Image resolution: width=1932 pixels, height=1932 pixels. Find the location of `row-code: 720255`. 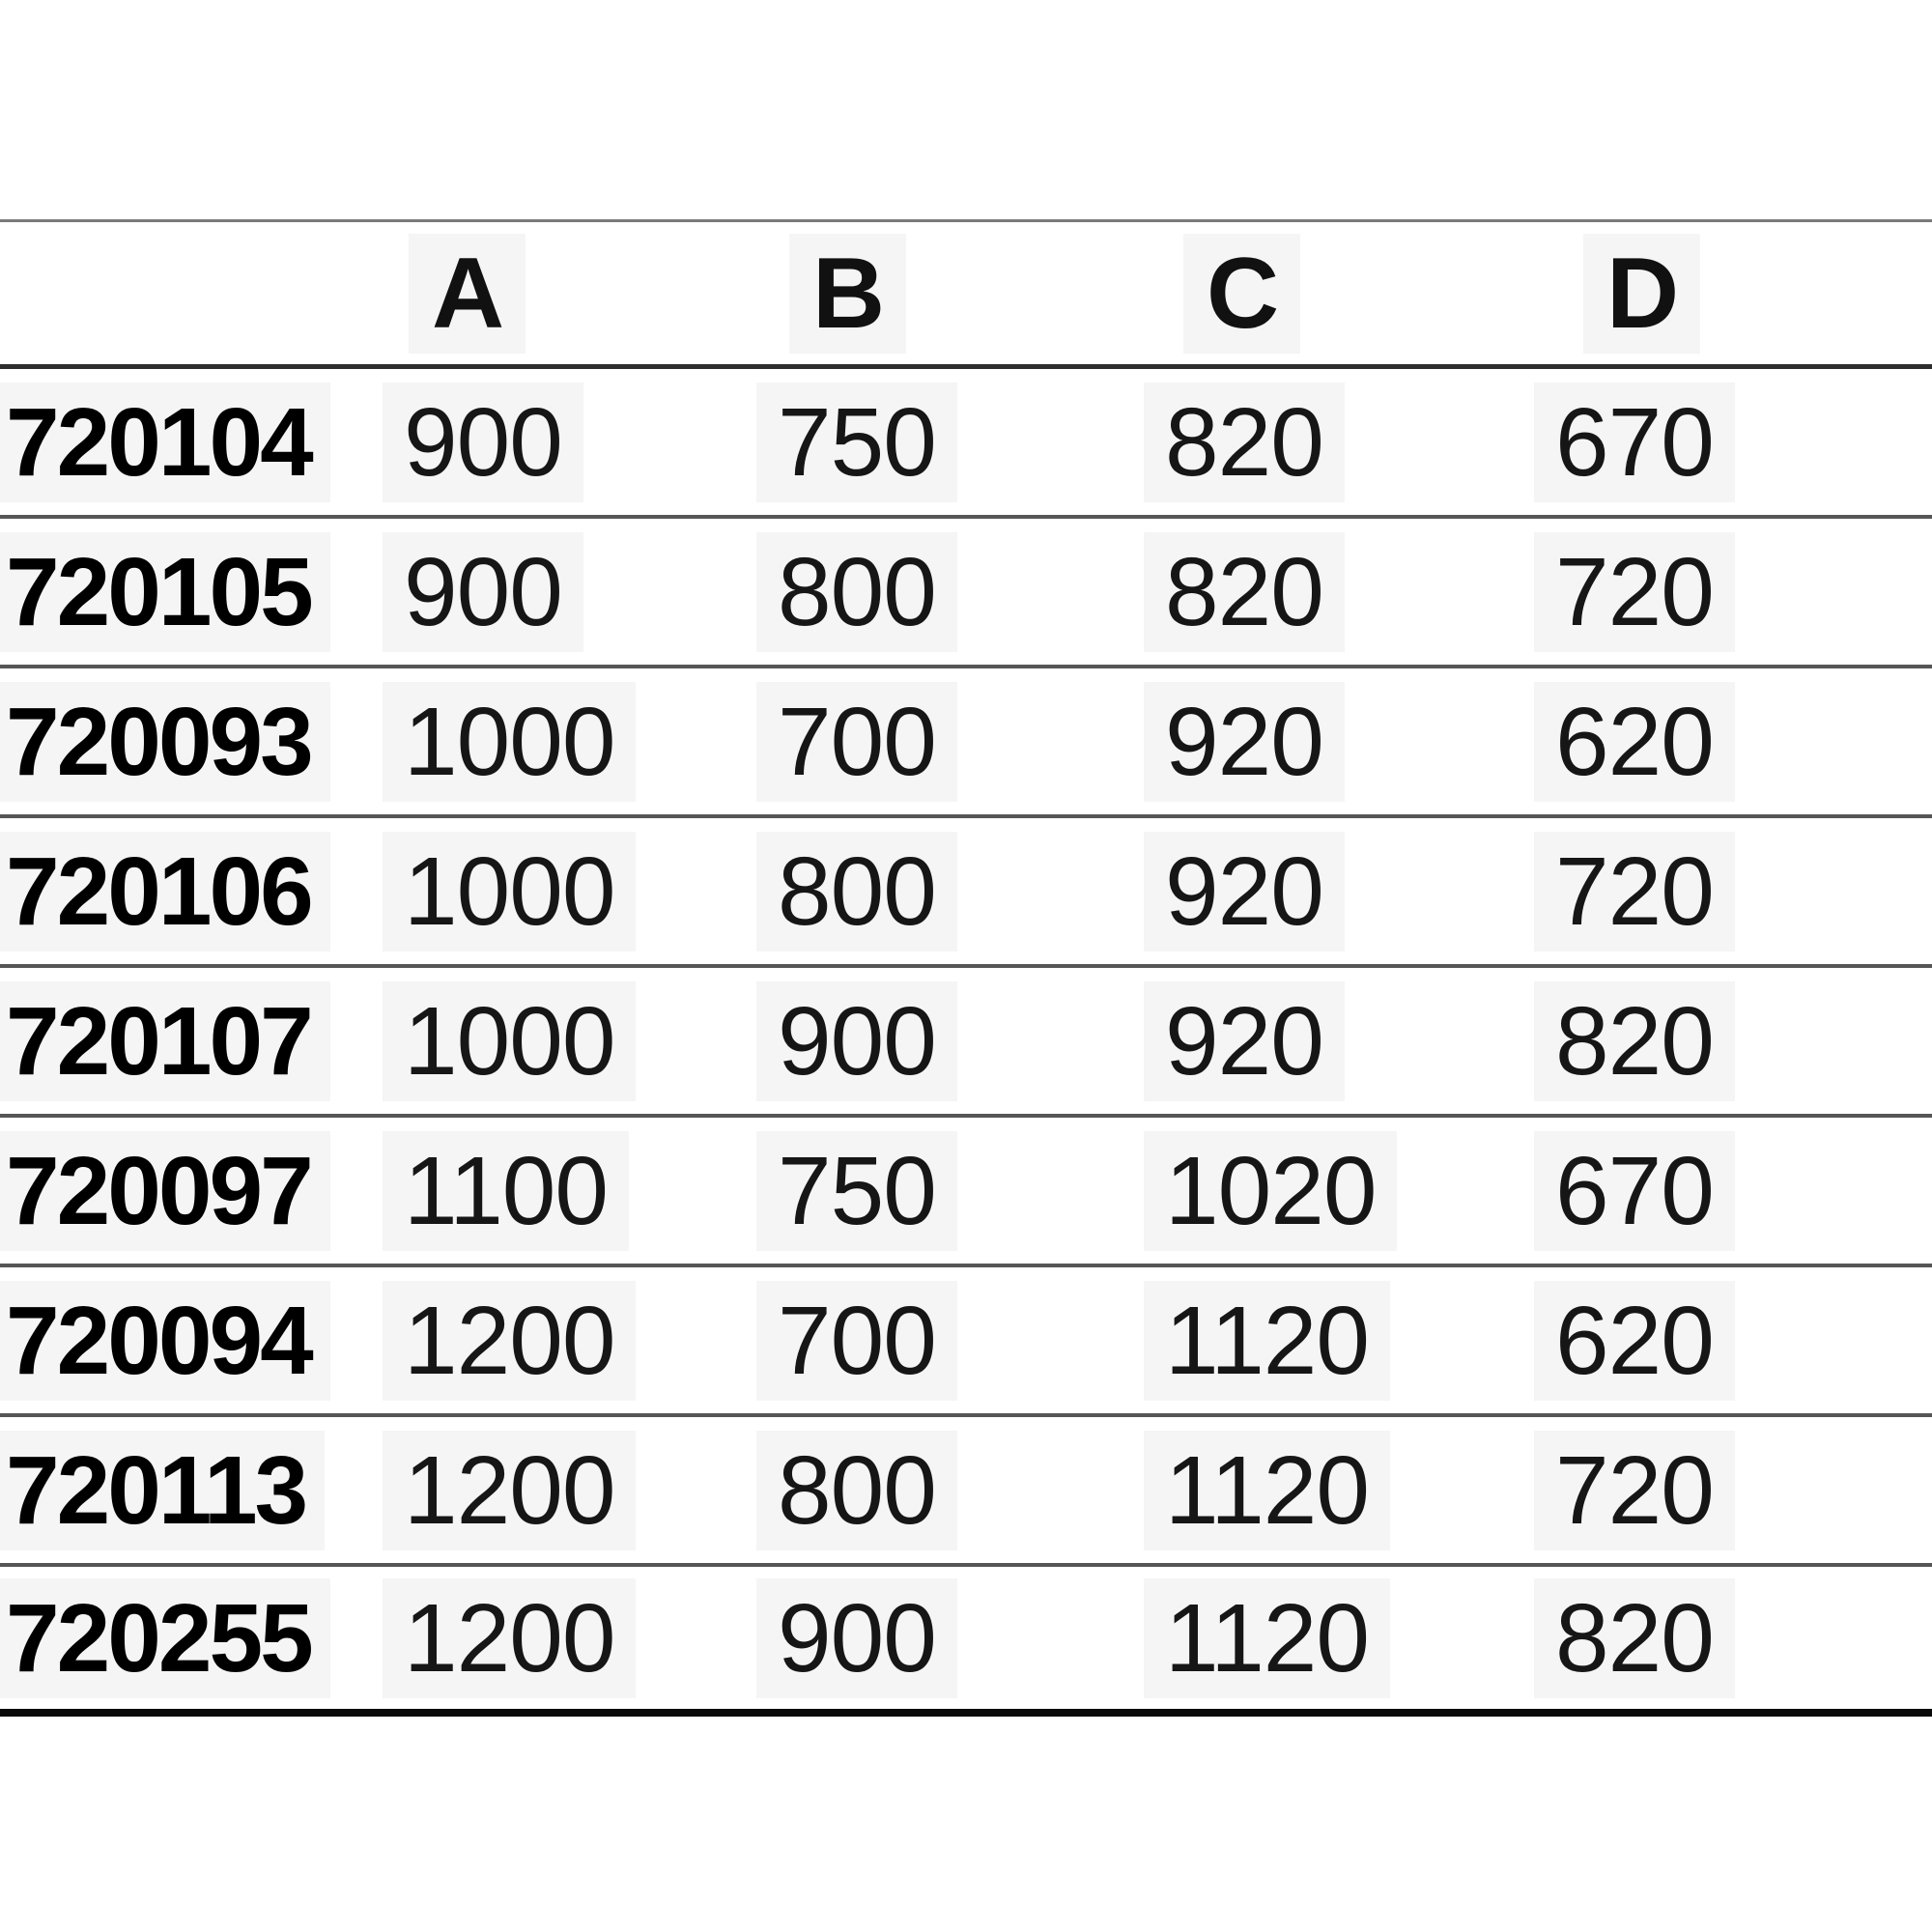

row-code: 720255 is located at coordinates (165, 1637).